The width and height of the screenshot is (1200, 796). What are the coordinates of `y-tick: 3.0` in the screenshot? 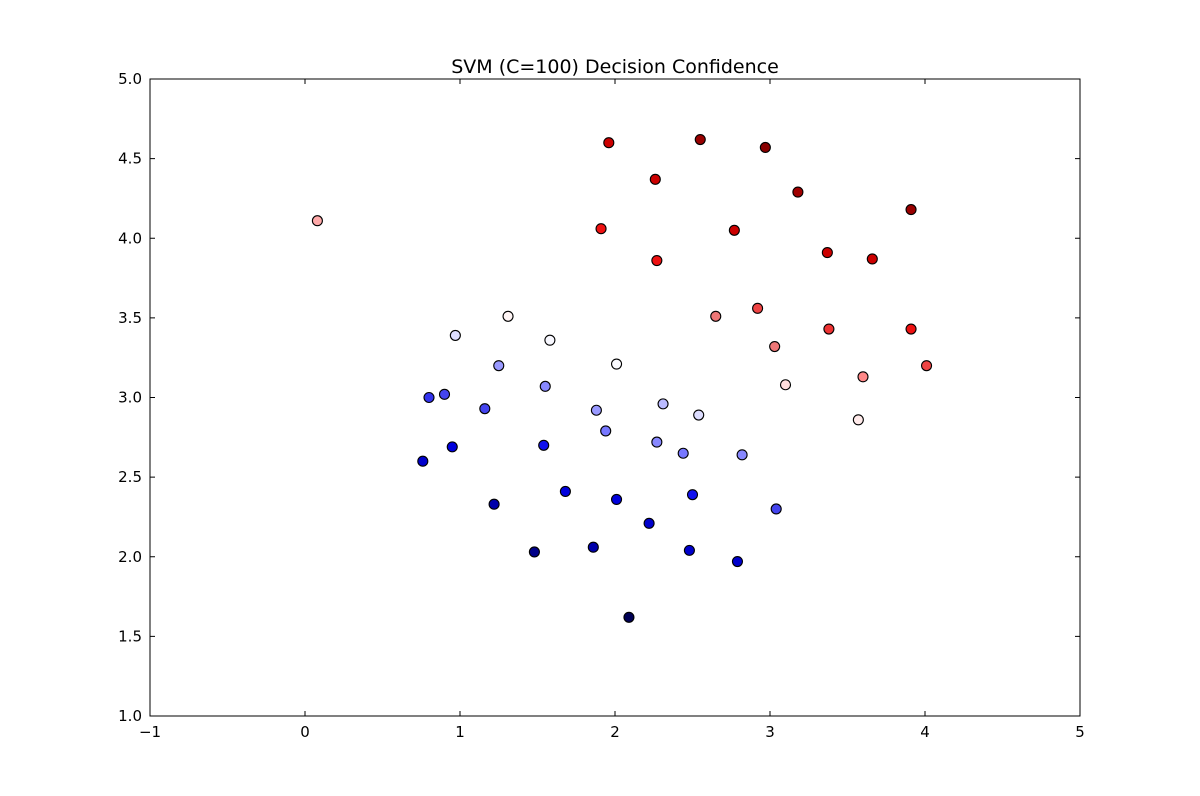 It's located at (599, 398).